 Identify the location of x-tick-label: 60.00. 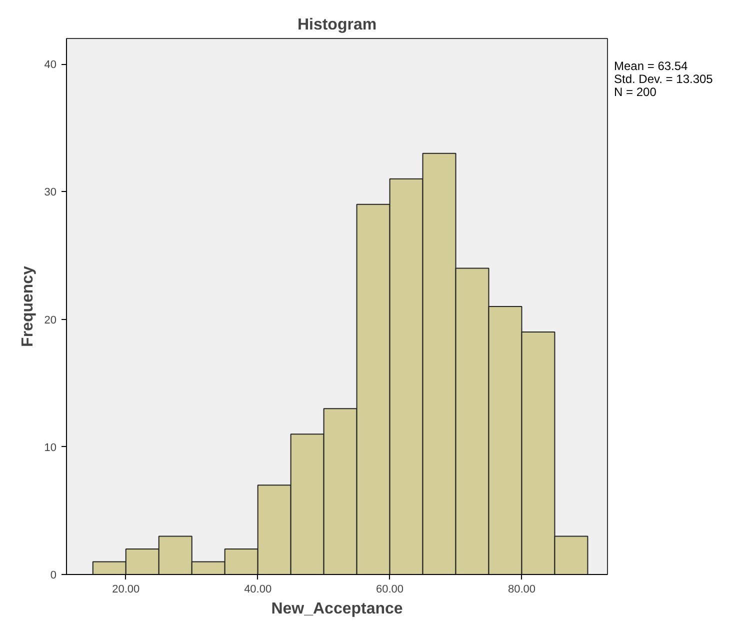
(390, 590).